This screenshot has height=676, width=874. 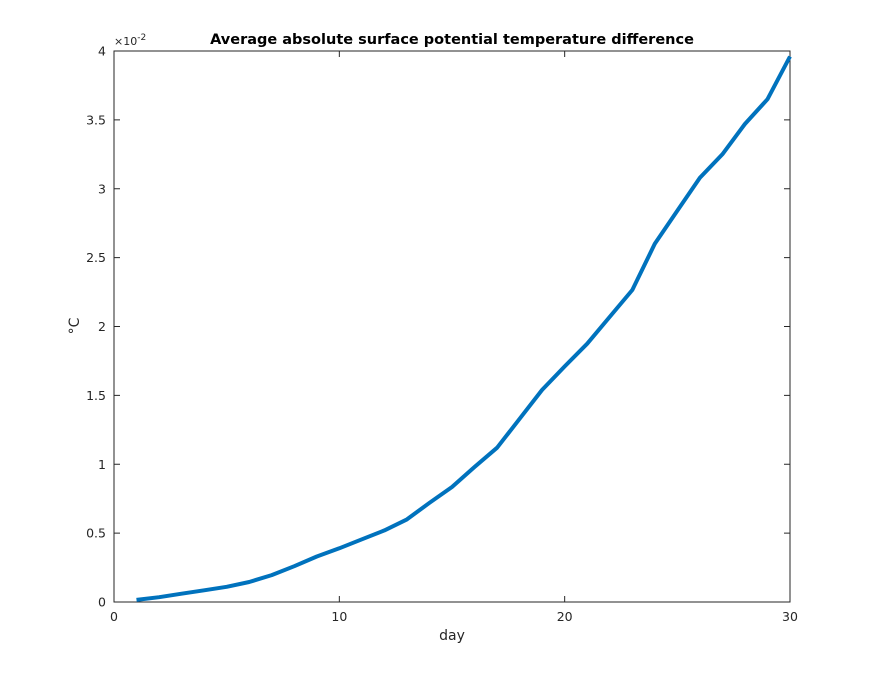 What do you see at coordinates (96, 119) in the screenshot?
I see `y-tick-label: 3.5` at bounding box center [96, 119].